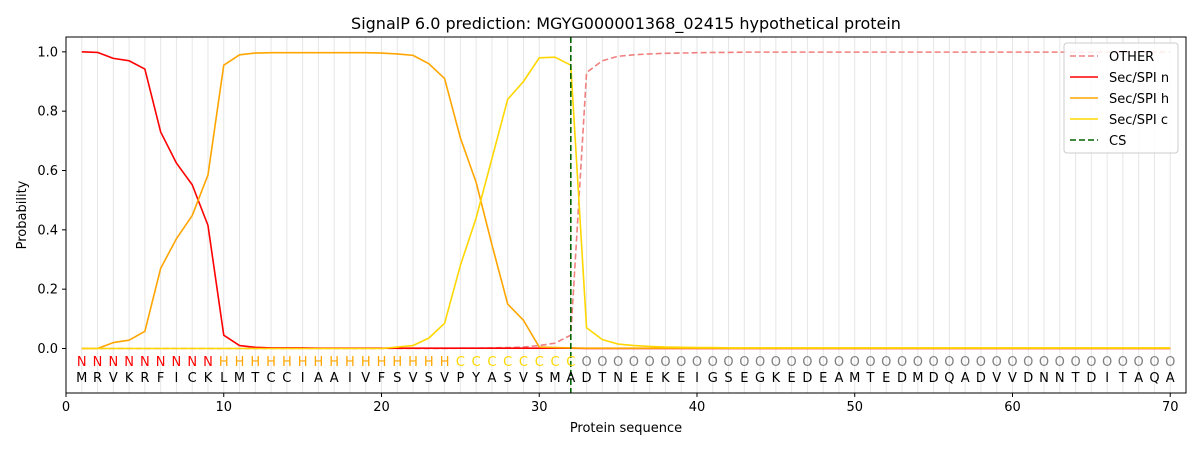 Image resolution: width=1200 pixels, height=450 pixels. I want to click on x-tick-label: 70, so click(1170, 407).